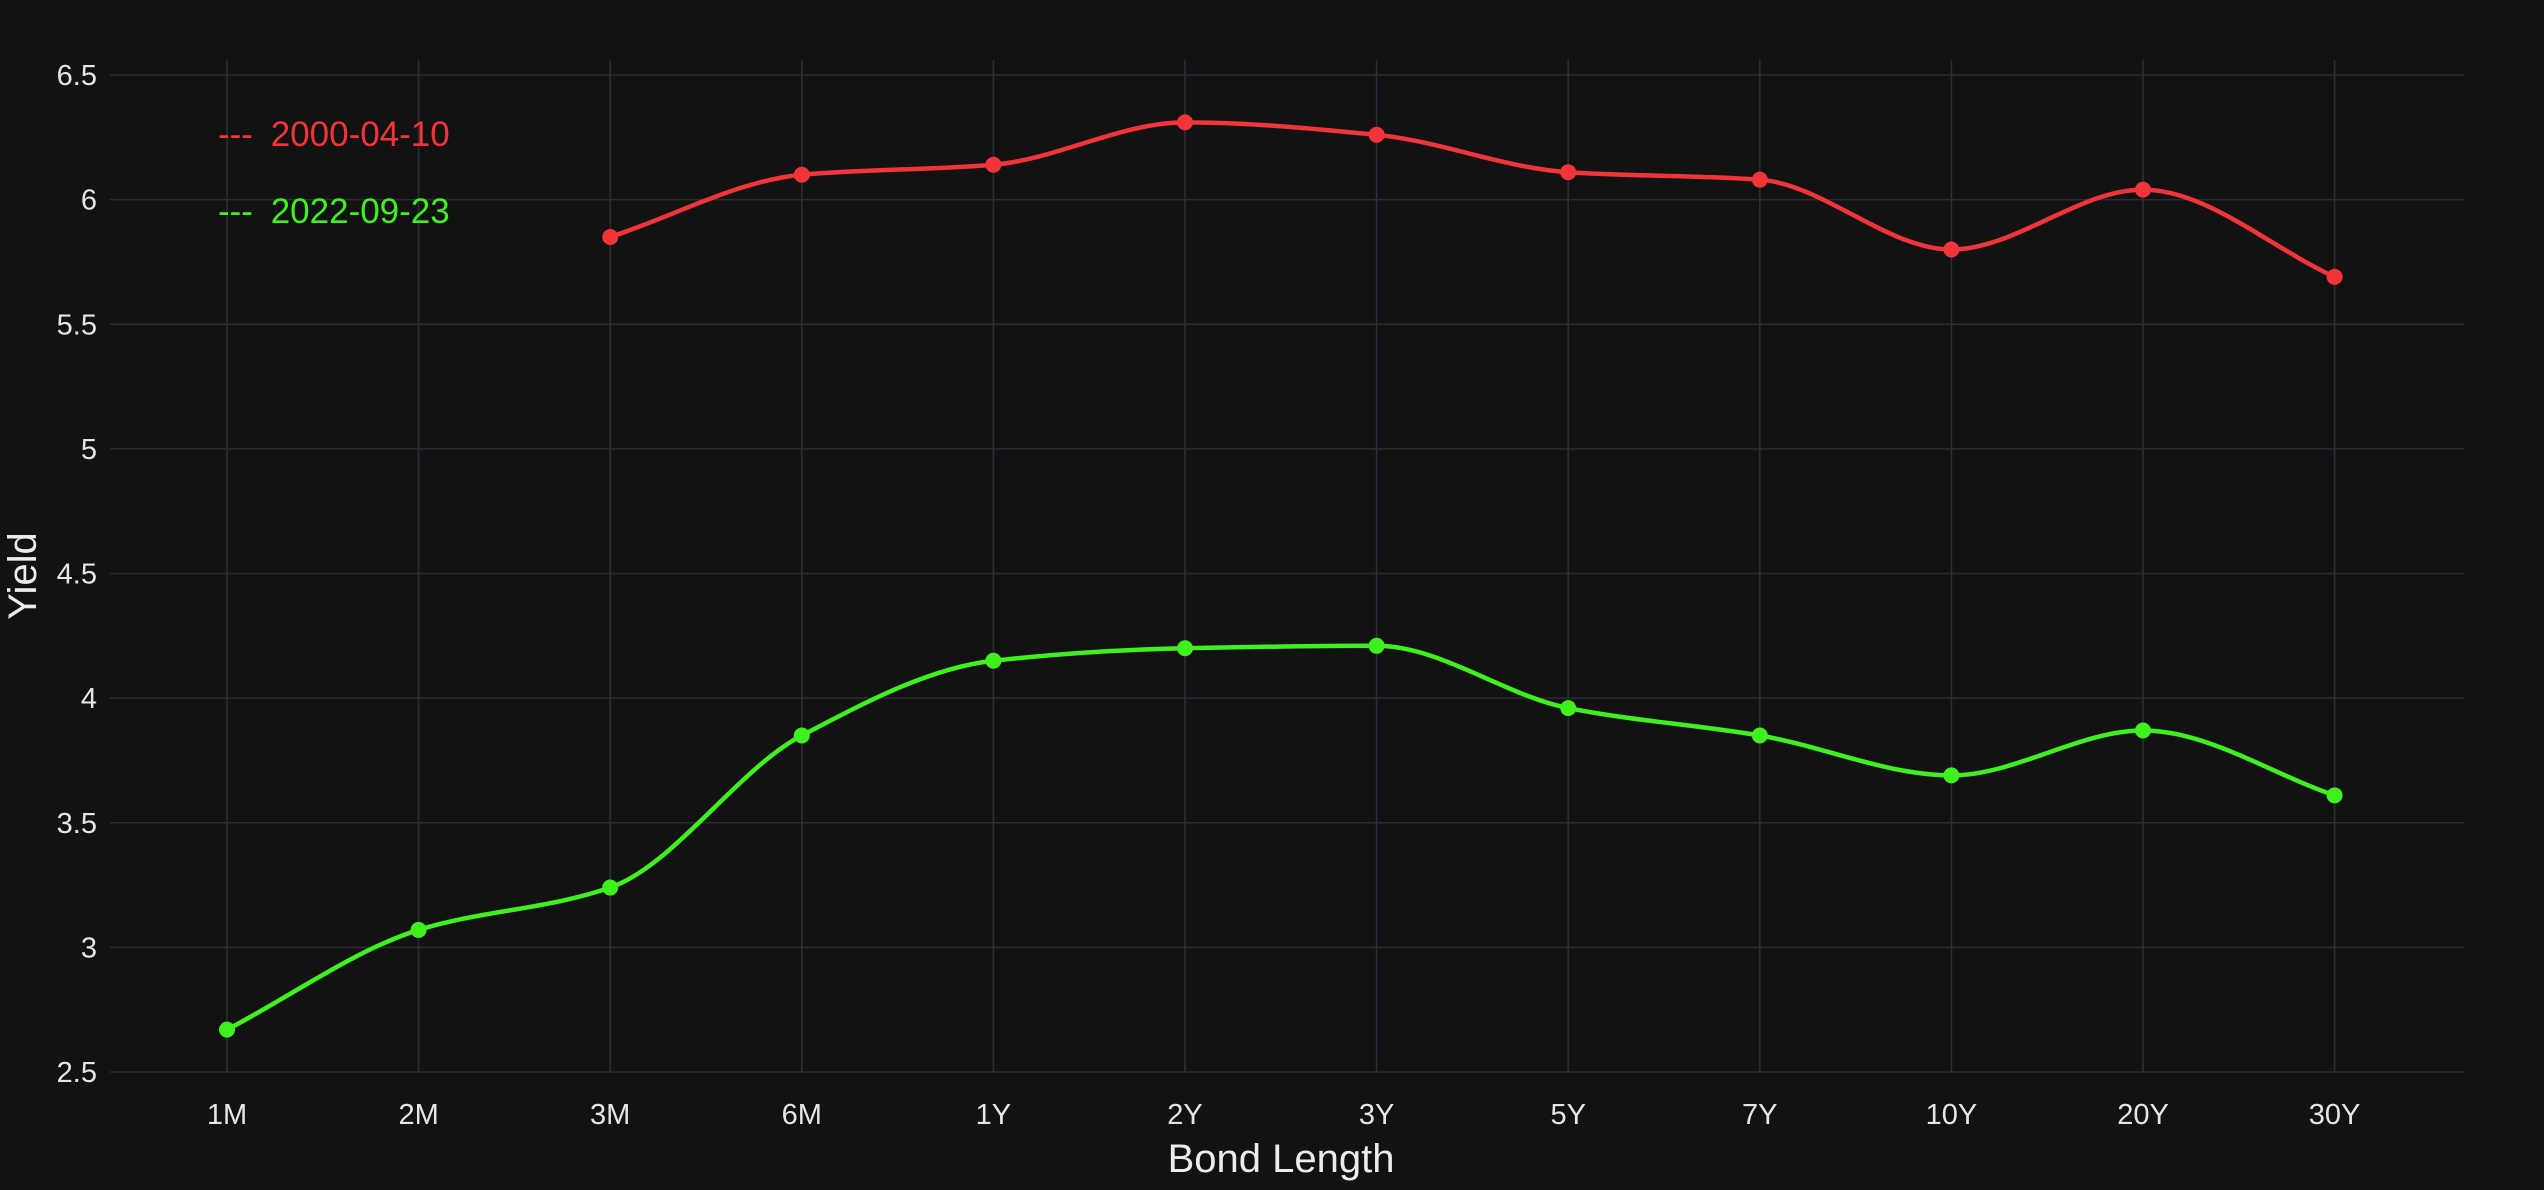 This screenshot has height=1190, width=2544. What do you see at coordinates (89, 948) in the screenshot?
I see `y-tick-label: 3` at bounding box center [89, 948].